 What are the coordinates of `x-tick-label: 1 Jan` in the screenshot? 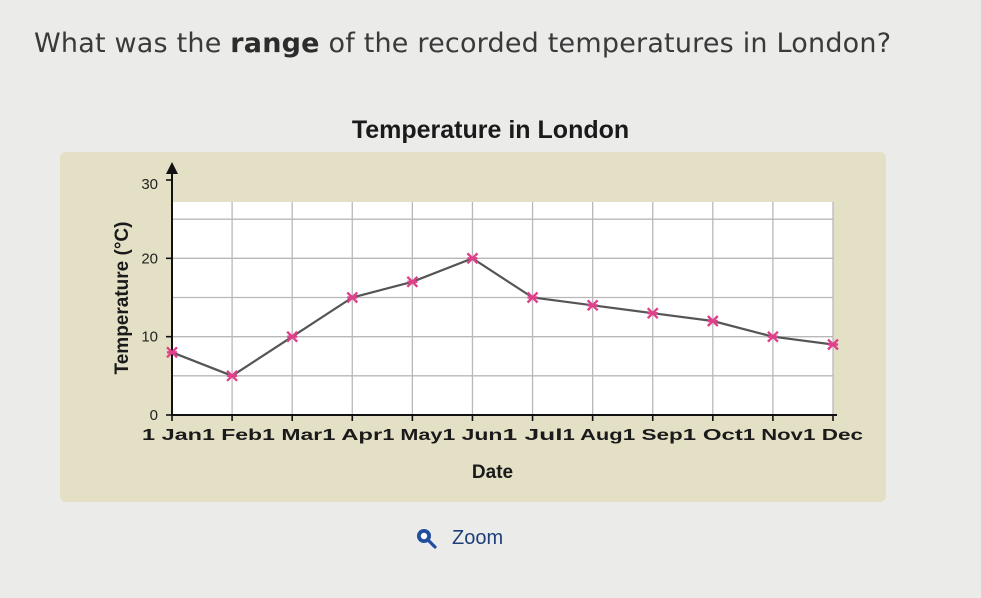 It's located at (172, 435).